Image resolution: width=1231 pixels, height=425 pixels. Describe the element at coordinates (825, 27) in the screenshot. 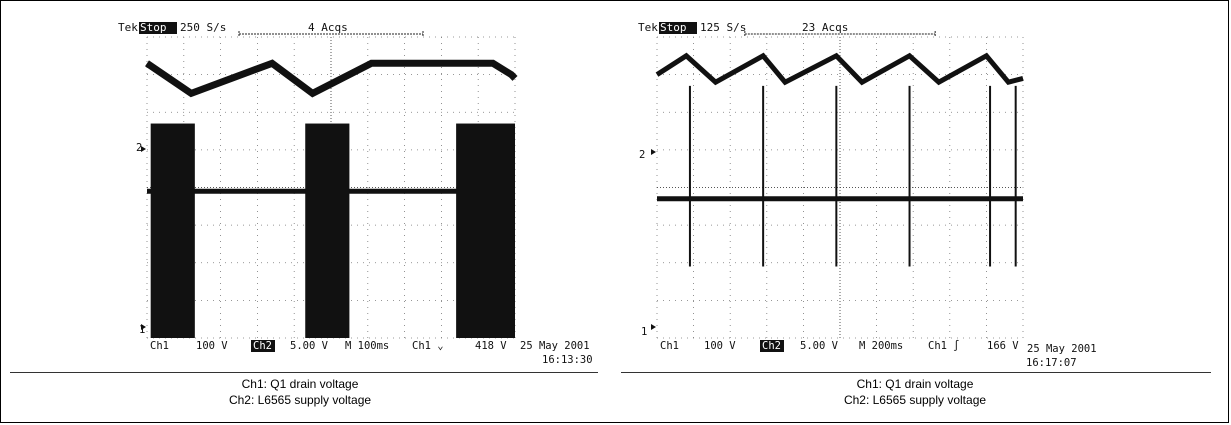

I see `header-acqs: 23 Acqs` at that location.